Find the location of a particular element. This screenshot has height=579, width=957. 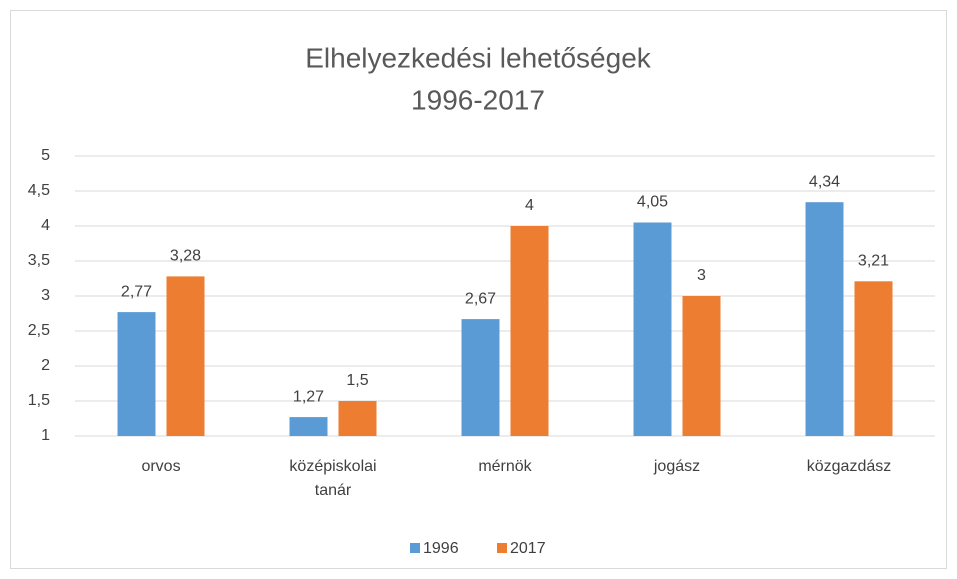

value-label: 4 is located at coordinates (529, 205).